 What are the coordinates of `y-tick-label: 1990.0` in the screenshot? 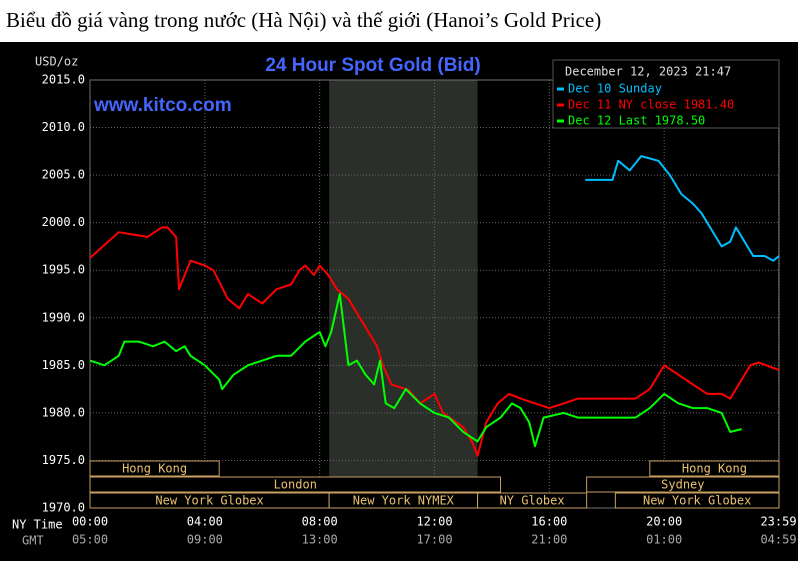 It's located at (63, 317).